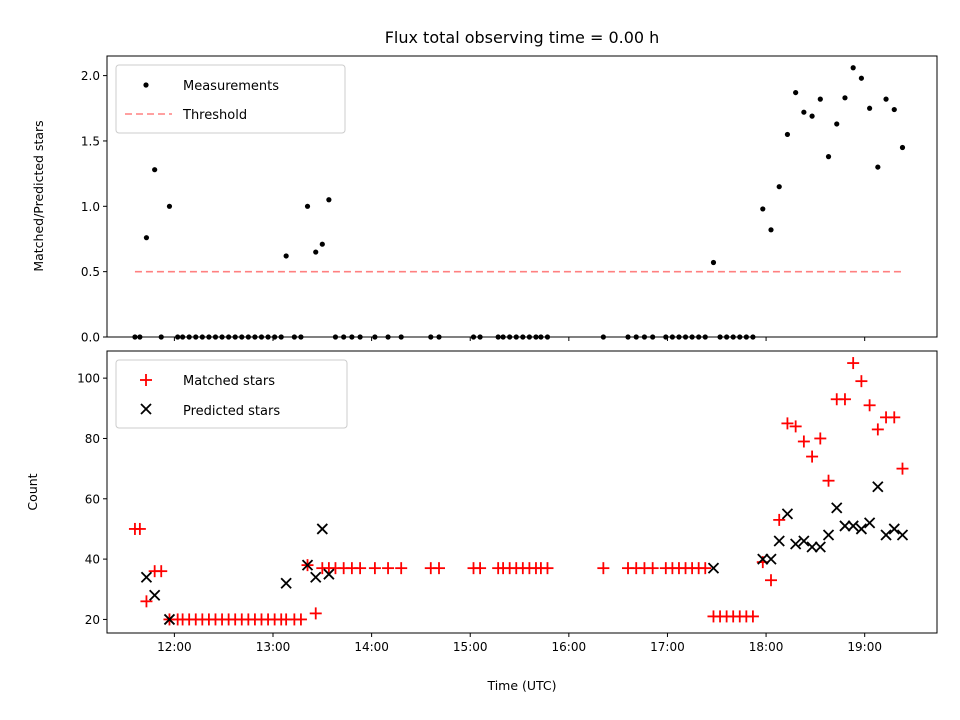  I want to click on y-tick-label: 2.0, so click(90, 76).